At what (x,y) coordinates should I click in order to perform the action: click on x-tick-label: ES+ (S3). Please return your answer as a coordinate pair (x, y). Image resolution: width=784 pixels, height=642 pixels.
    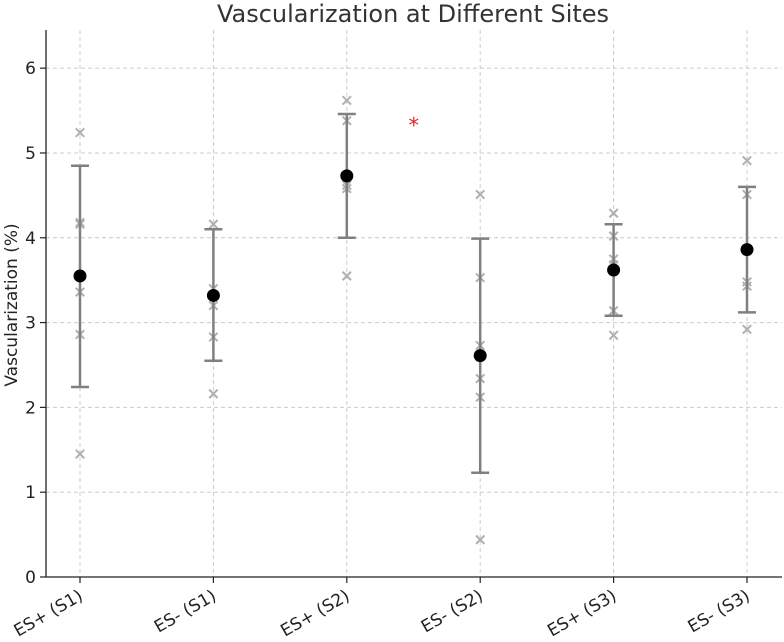
    Looking at the image, I should click on (582, 613).